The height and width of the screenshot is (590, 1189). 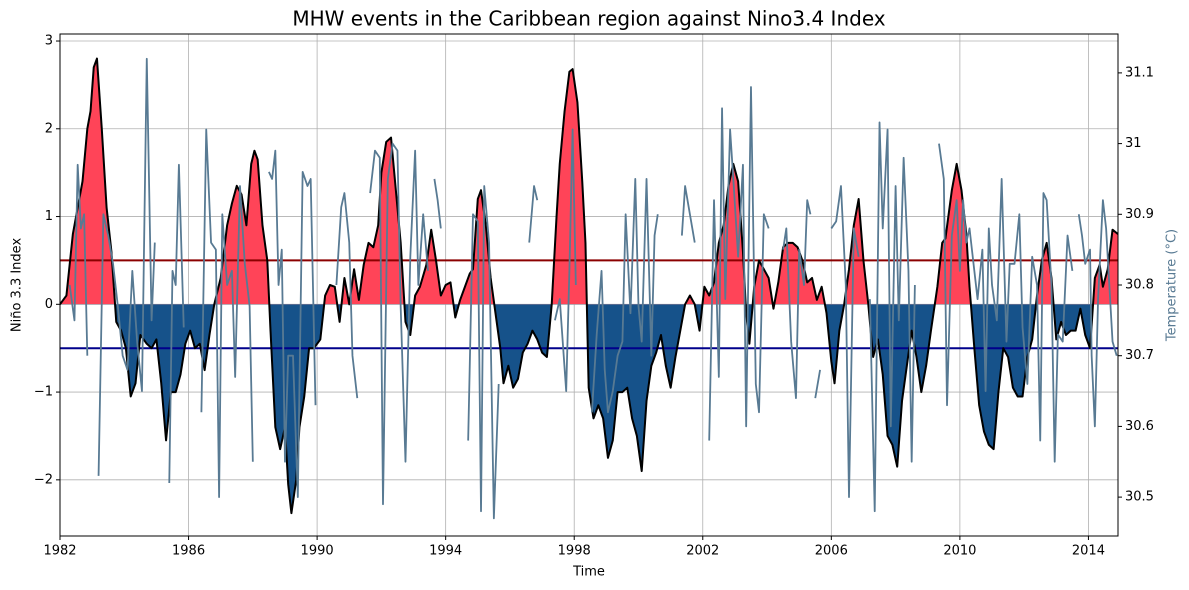 What do you see at coordinates (188, 551) in the screenshot?
I see `x-tick-label: 1986` at bounding box center [188, 551].